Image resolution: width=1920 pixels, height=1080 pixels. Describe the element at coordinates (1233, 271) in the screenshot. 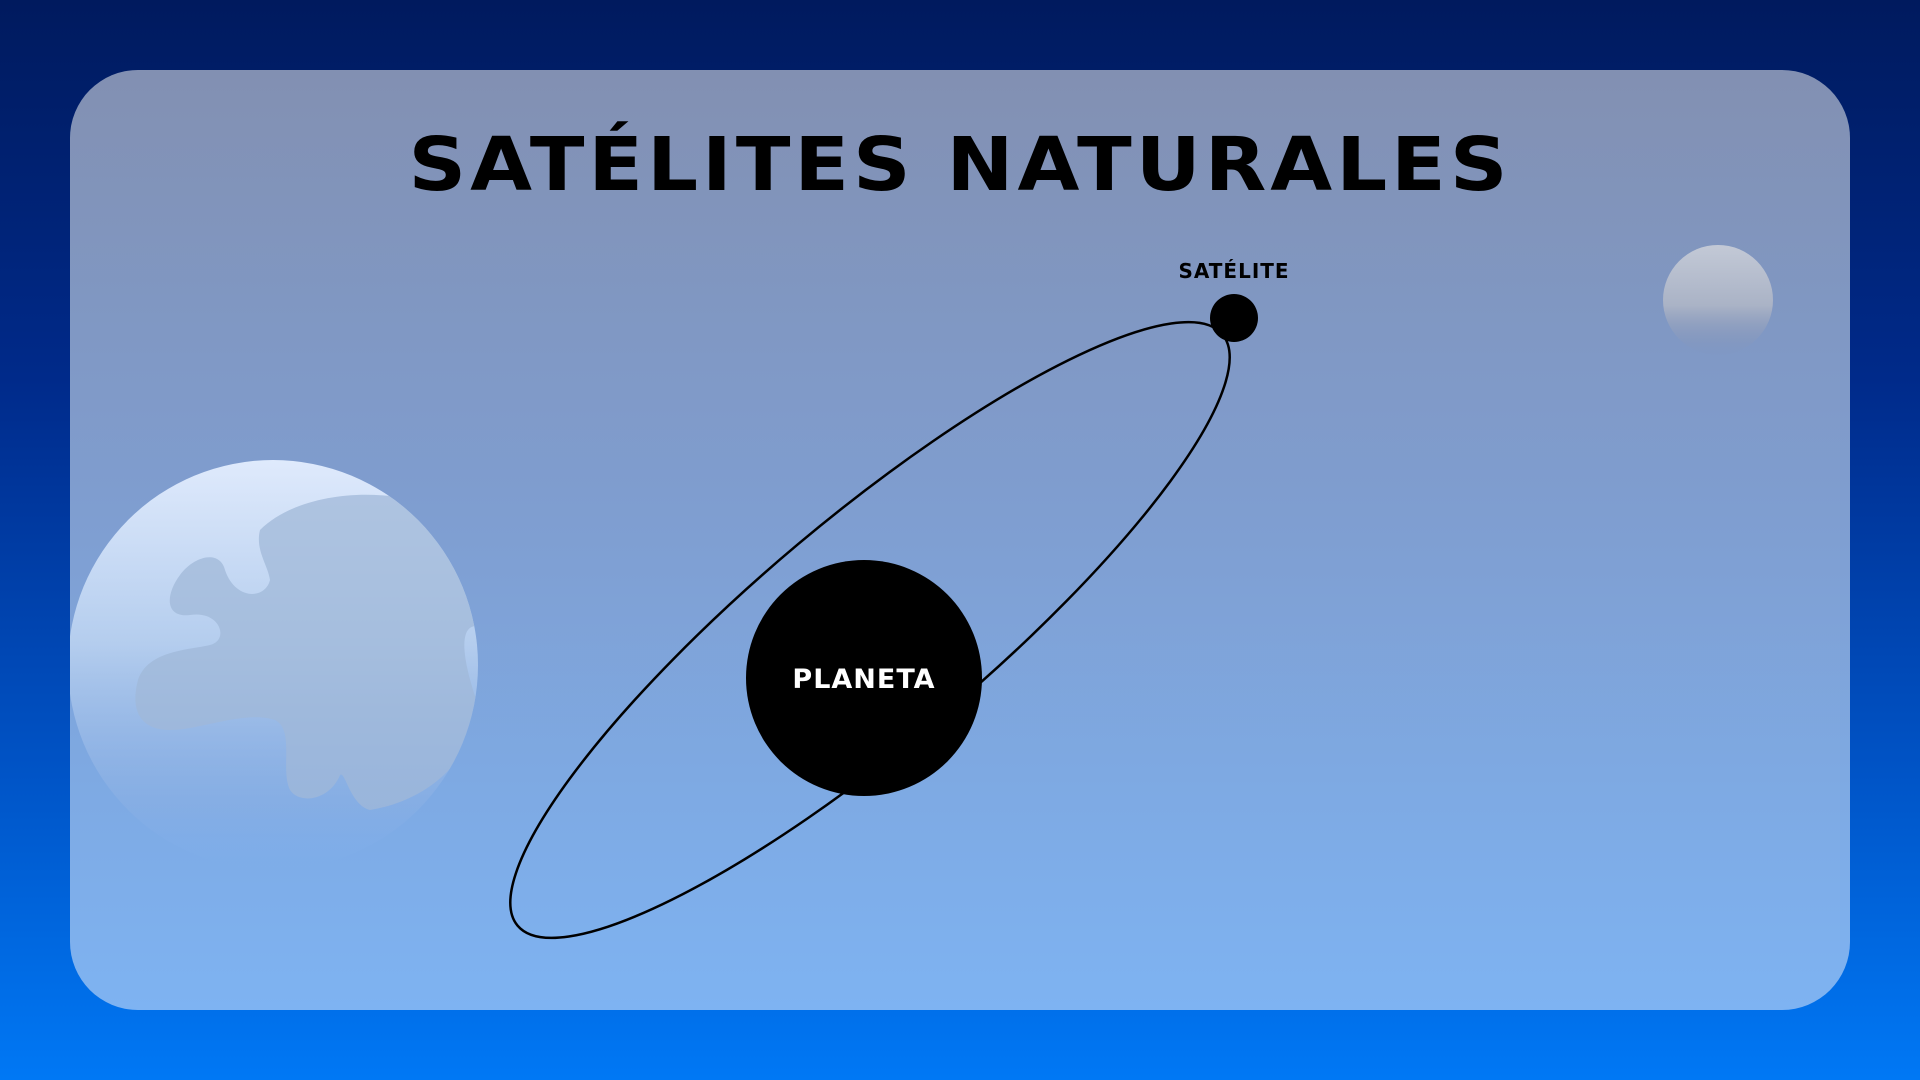

I see `satellite-label: SATÉLITE` at that location.